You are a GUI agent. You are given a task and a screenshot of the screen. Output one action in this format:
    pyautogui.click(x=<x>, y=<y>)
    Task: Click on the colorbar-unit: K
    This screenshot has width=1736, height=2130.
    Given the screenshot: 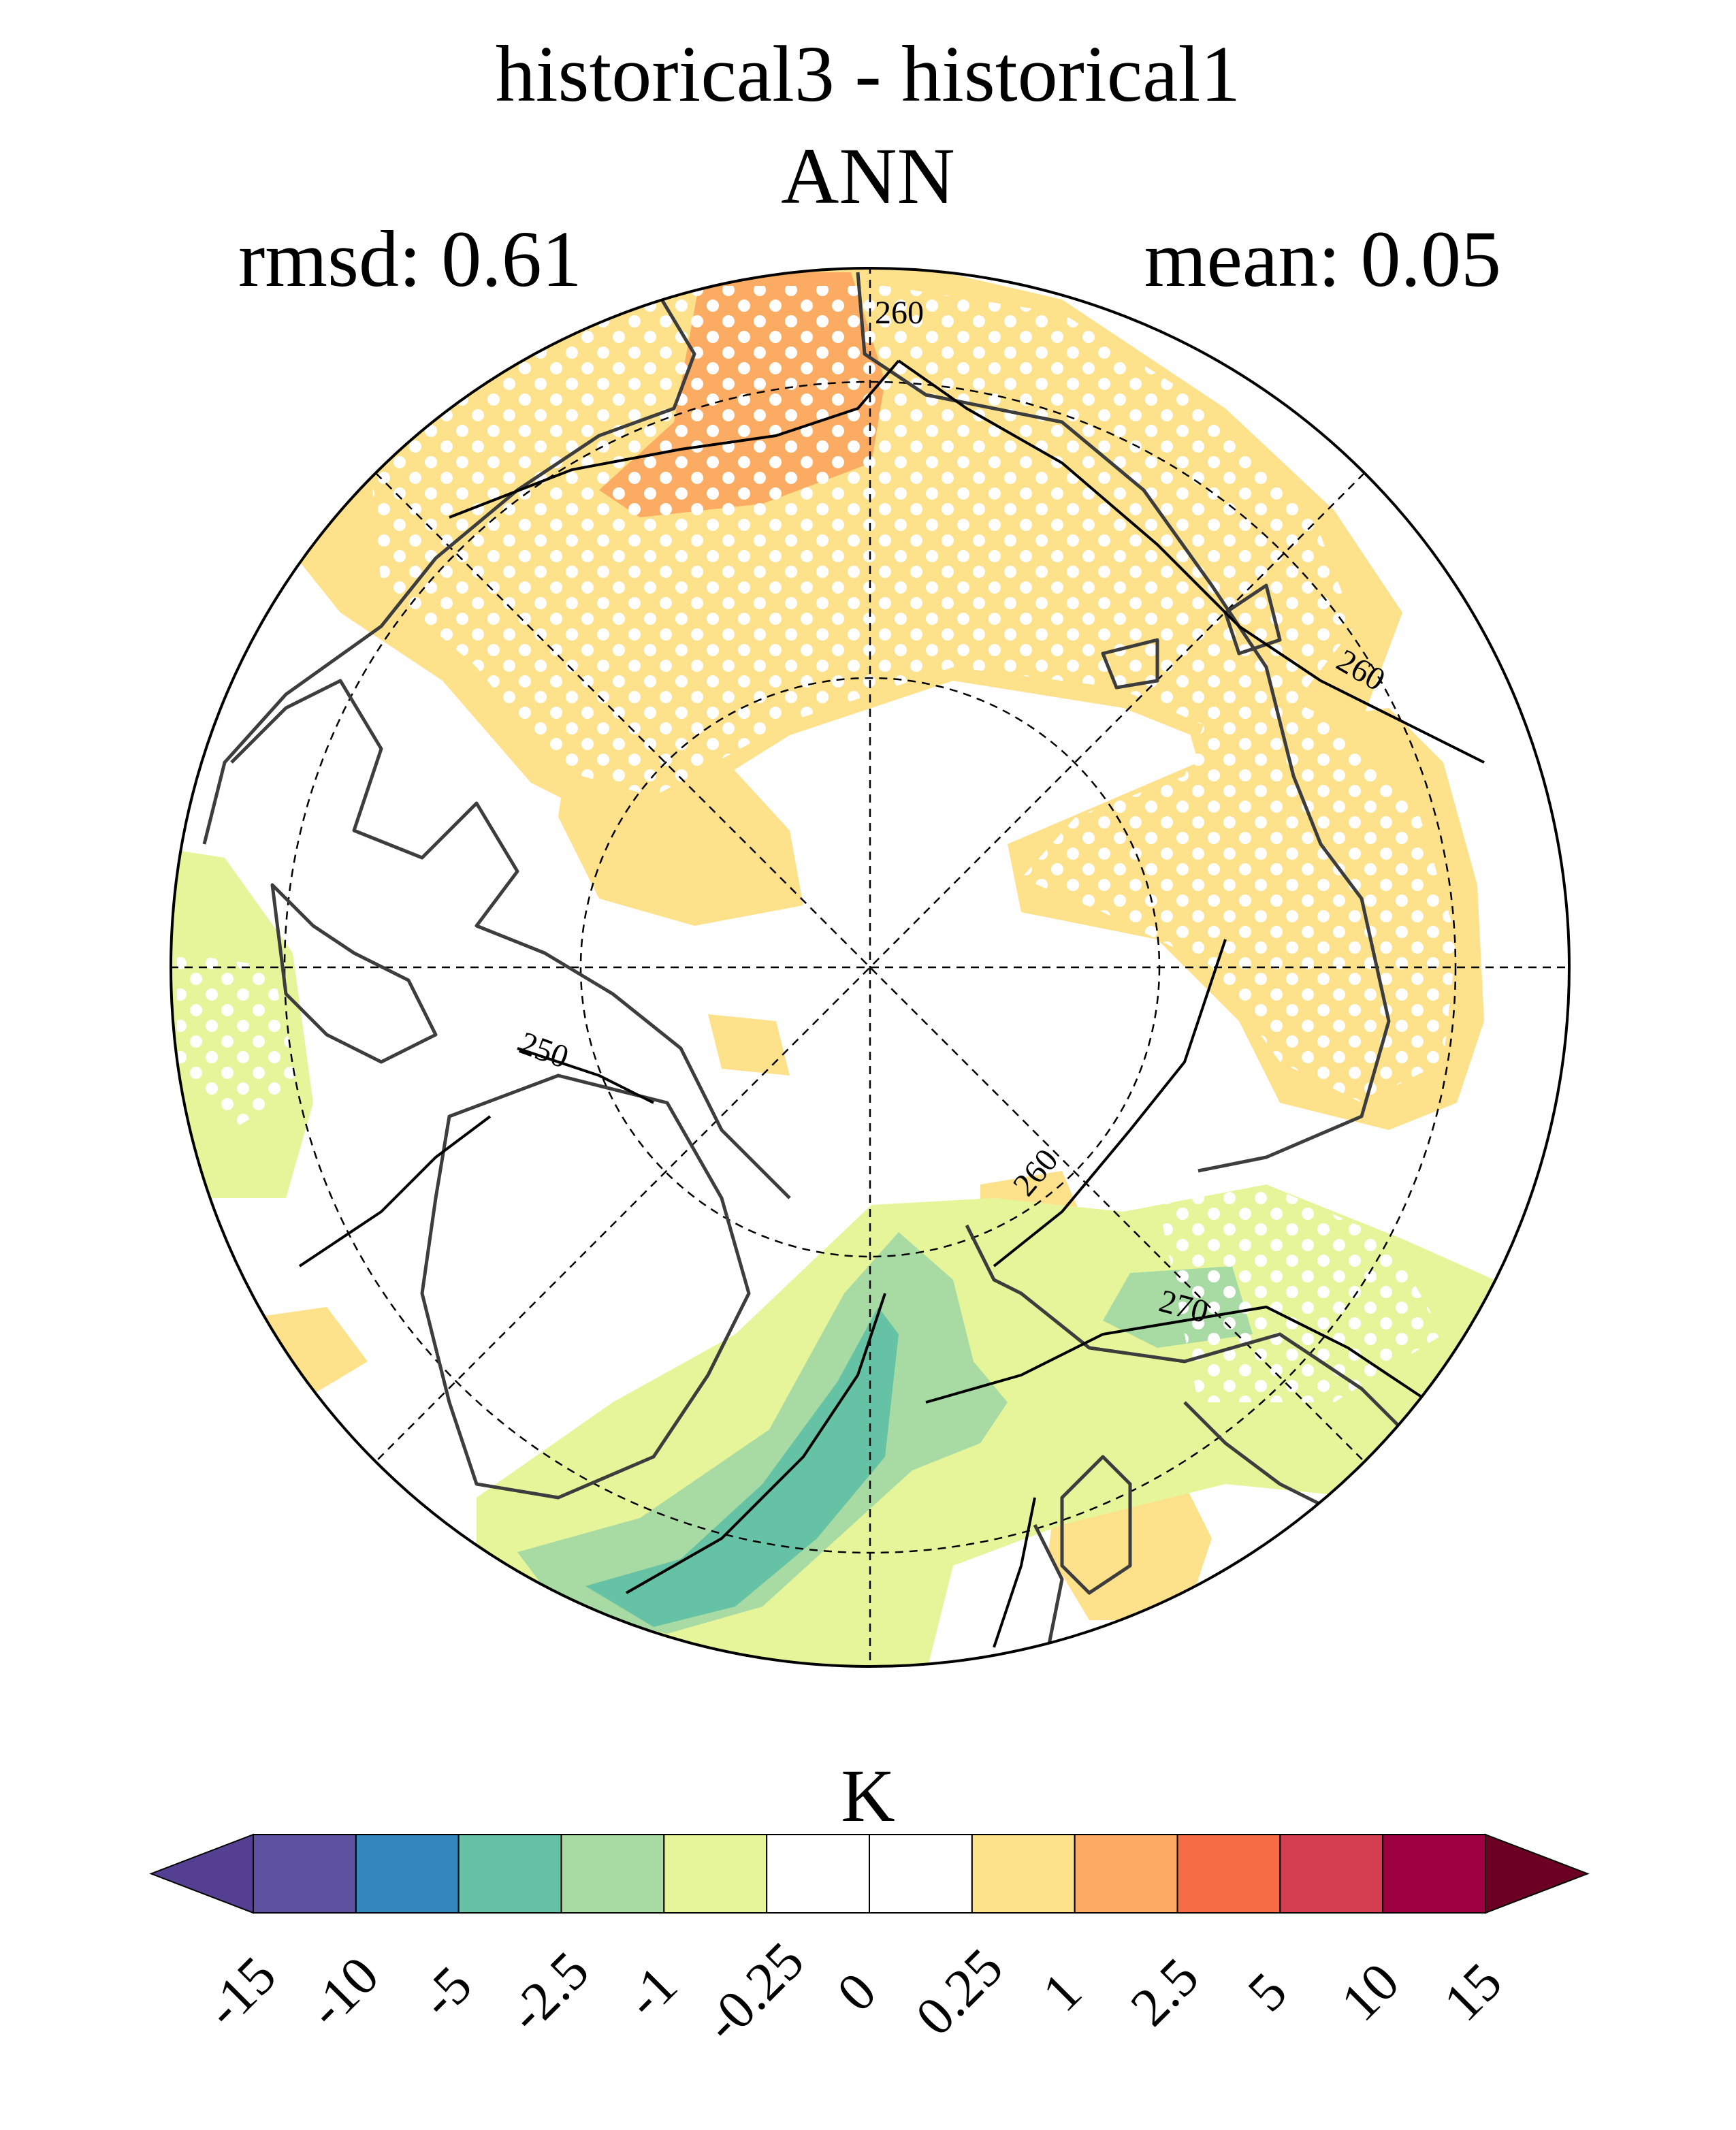 What is the action you would take?
    pyautogui.click(x=868, y=1795)
    